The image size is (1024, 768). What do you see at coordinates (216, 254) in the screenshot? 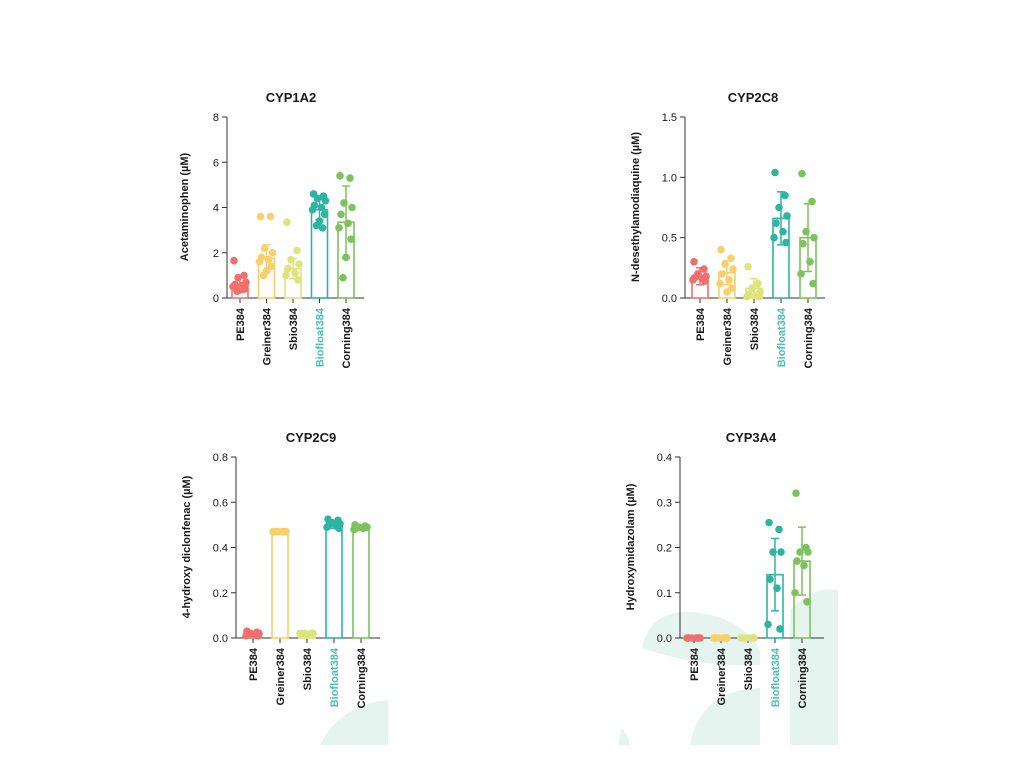
I see `y-tick-label: 2` at bounding box center [216, 254].